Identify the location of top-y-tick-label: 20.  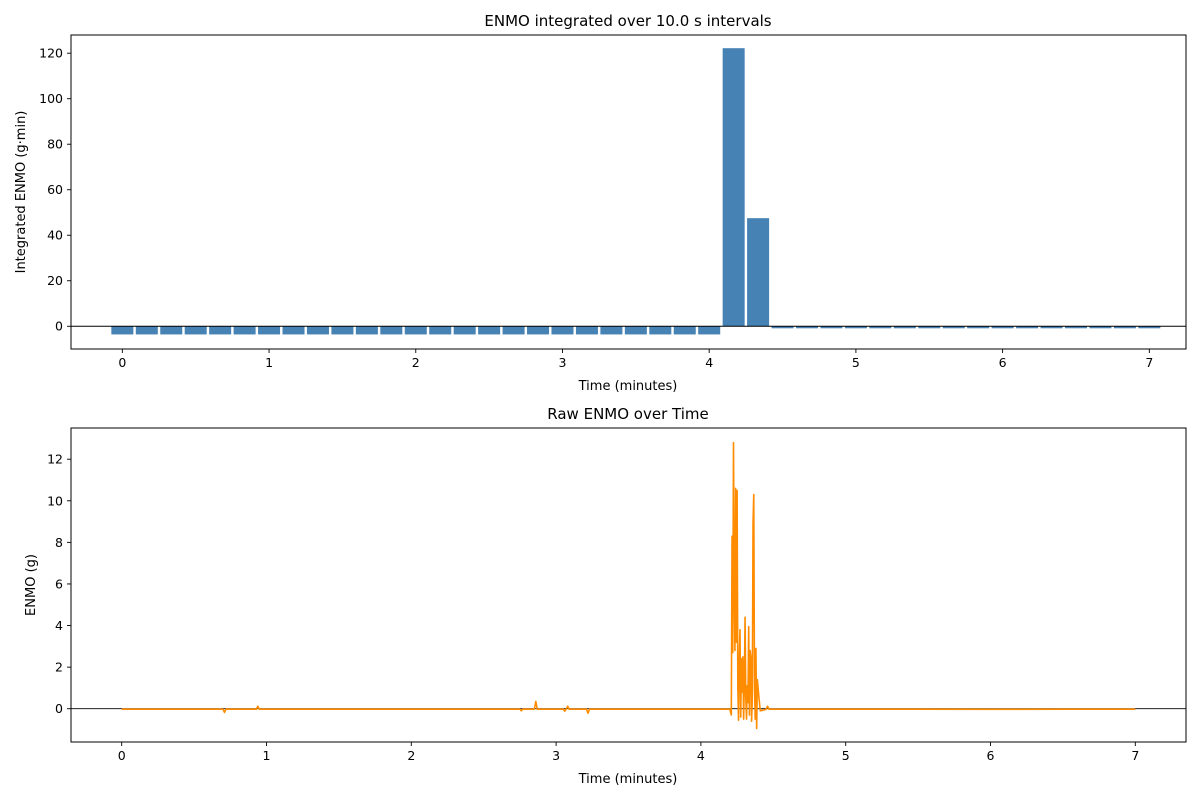
(55, 280).